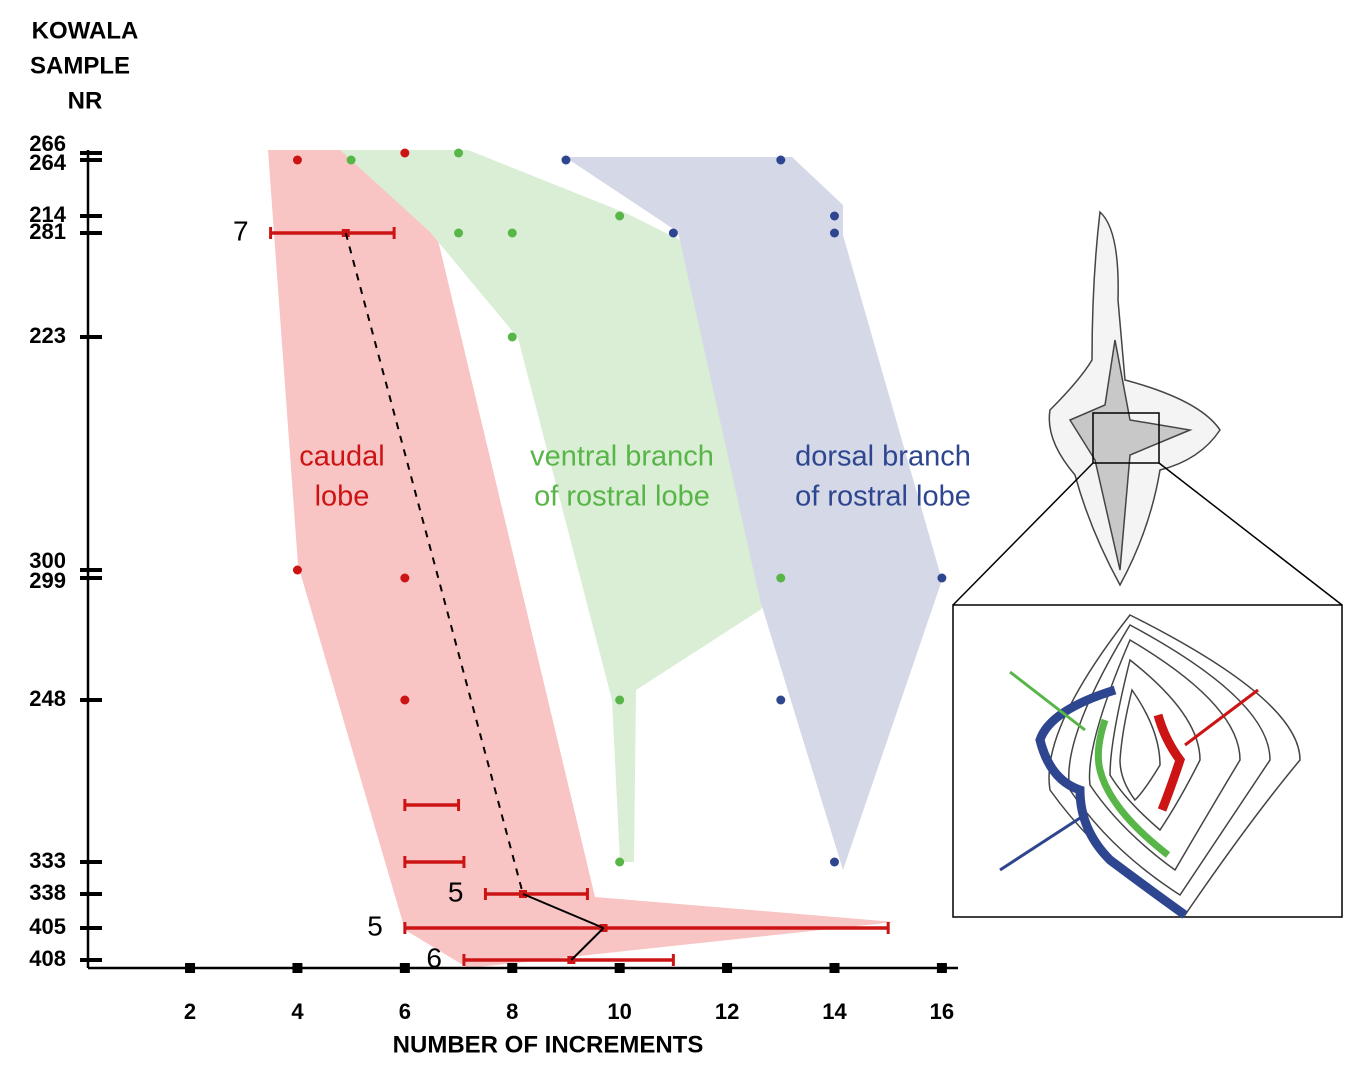 Image resolution: width=1362 pixels, height=1076 pixels. I want to click on legend-label: caudal, so click(341, 457).